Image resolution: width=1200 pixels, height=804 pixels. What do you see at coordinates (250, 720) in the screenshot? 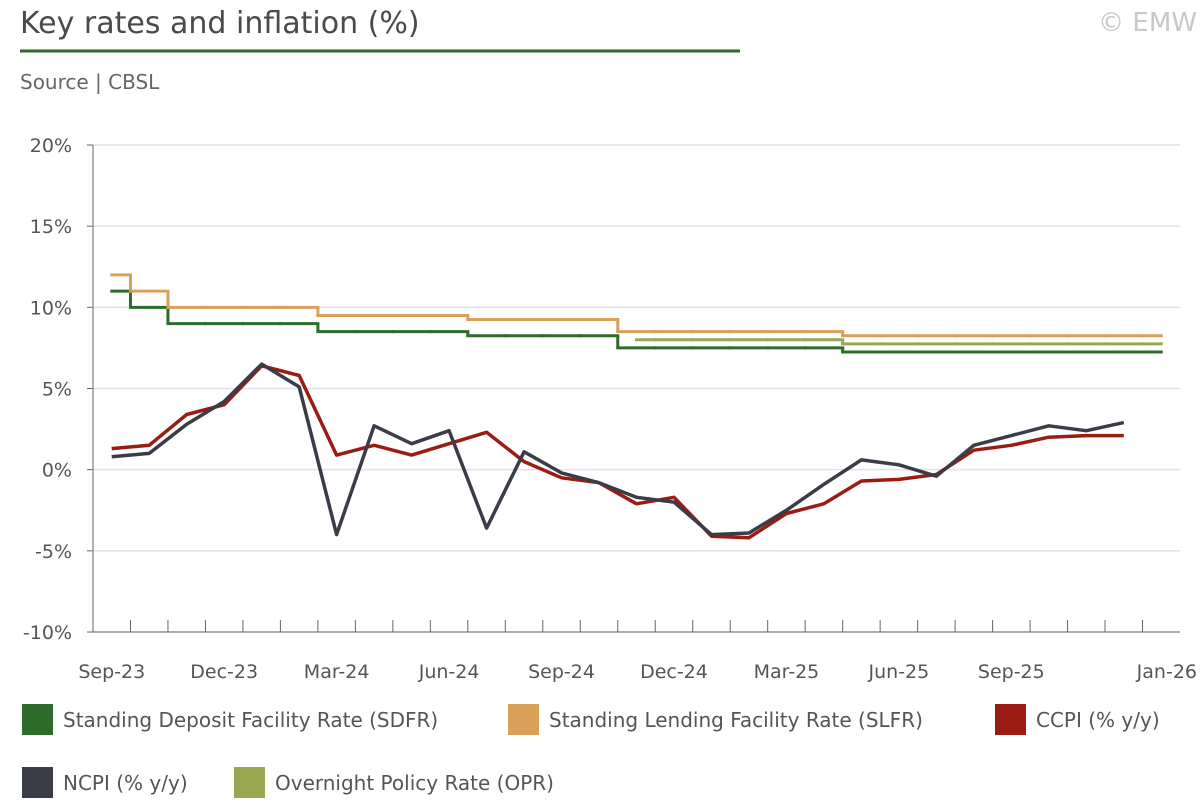
I see `legend-label: Standing Deposit Facility Rate (SDFR)` at bounding box center [250, 720].